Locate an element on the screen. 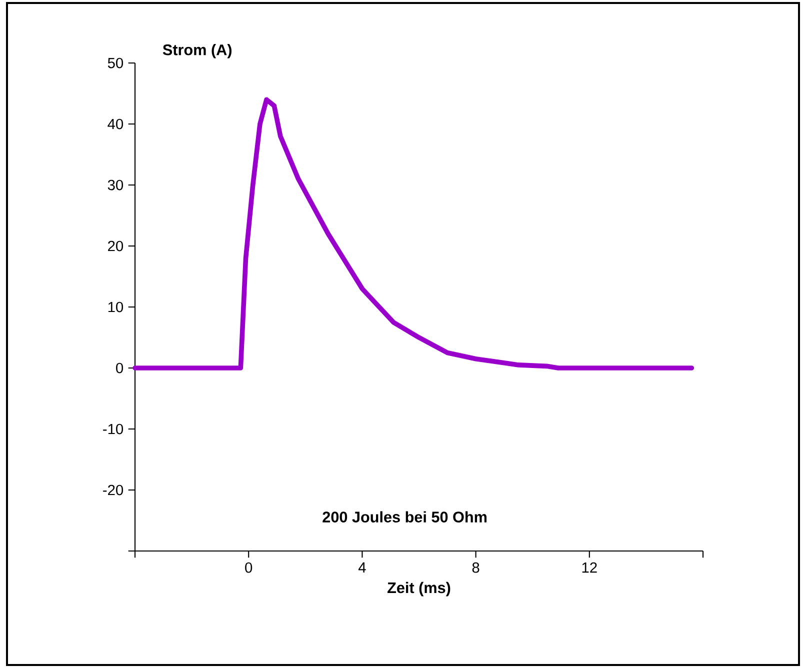 The height and width of the screenshot is (668, 803). y-tick-label: 0 is located at coordinates (120, 368).